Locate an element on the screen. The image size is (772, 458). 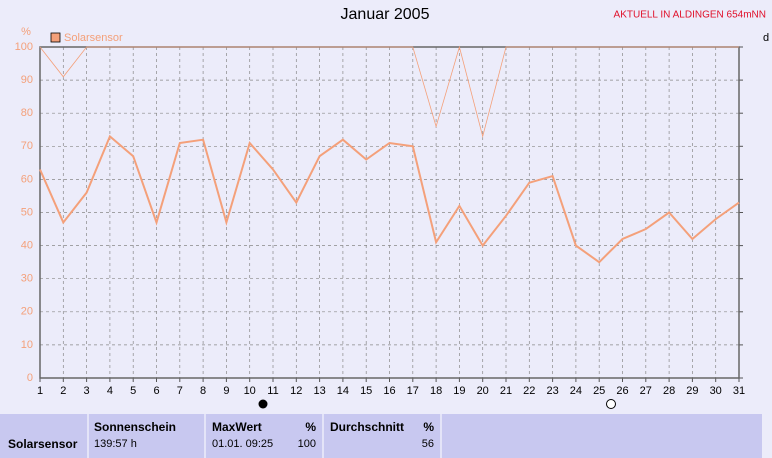
y-tick-label: 100 is located at coordinates (24, 47).